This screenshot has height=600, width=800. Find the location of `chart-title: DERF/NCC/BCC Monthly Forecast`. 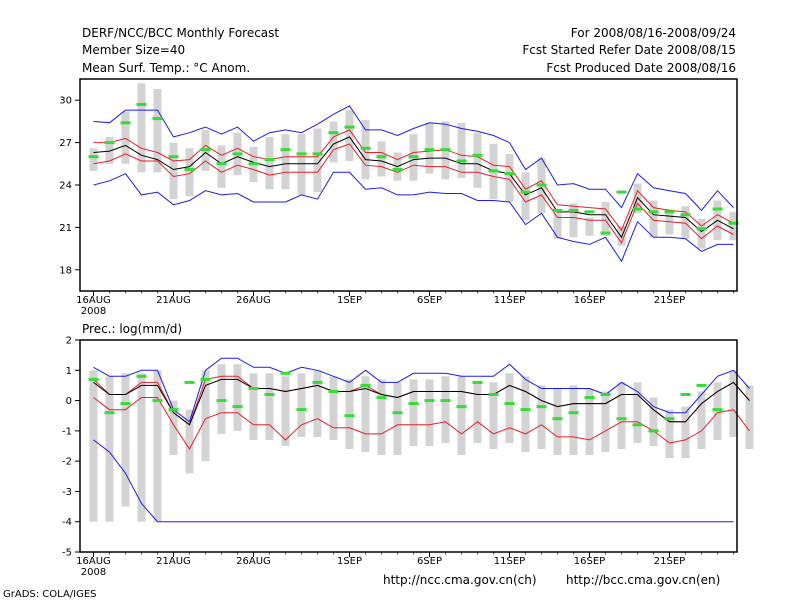

chart-title: DERF/NCC/BCC Monthly Forecast is located at coordinates (181, 33).